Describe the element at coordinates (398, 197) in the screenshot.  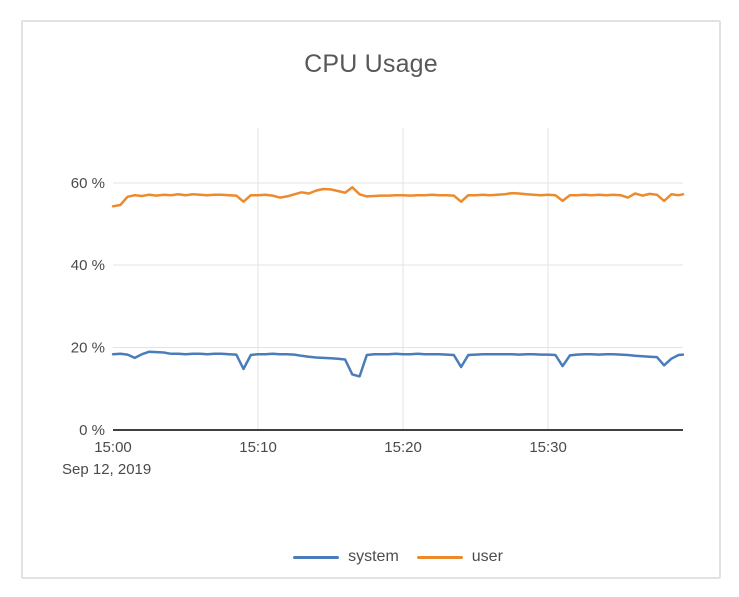
I see `series-line-user` at that location.